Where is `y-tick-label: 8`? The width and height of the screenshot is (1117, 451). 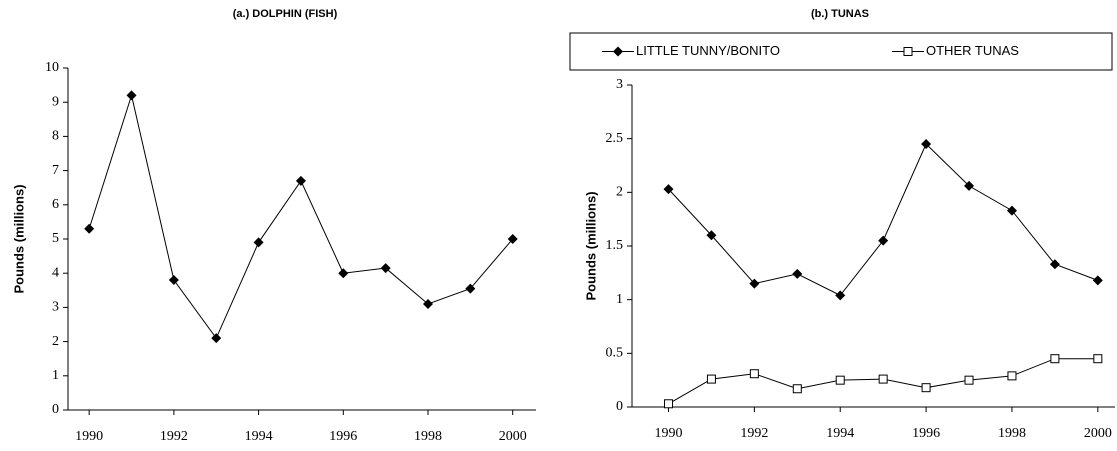
y-tick-label: 8 is located at coordinates (55, 136).